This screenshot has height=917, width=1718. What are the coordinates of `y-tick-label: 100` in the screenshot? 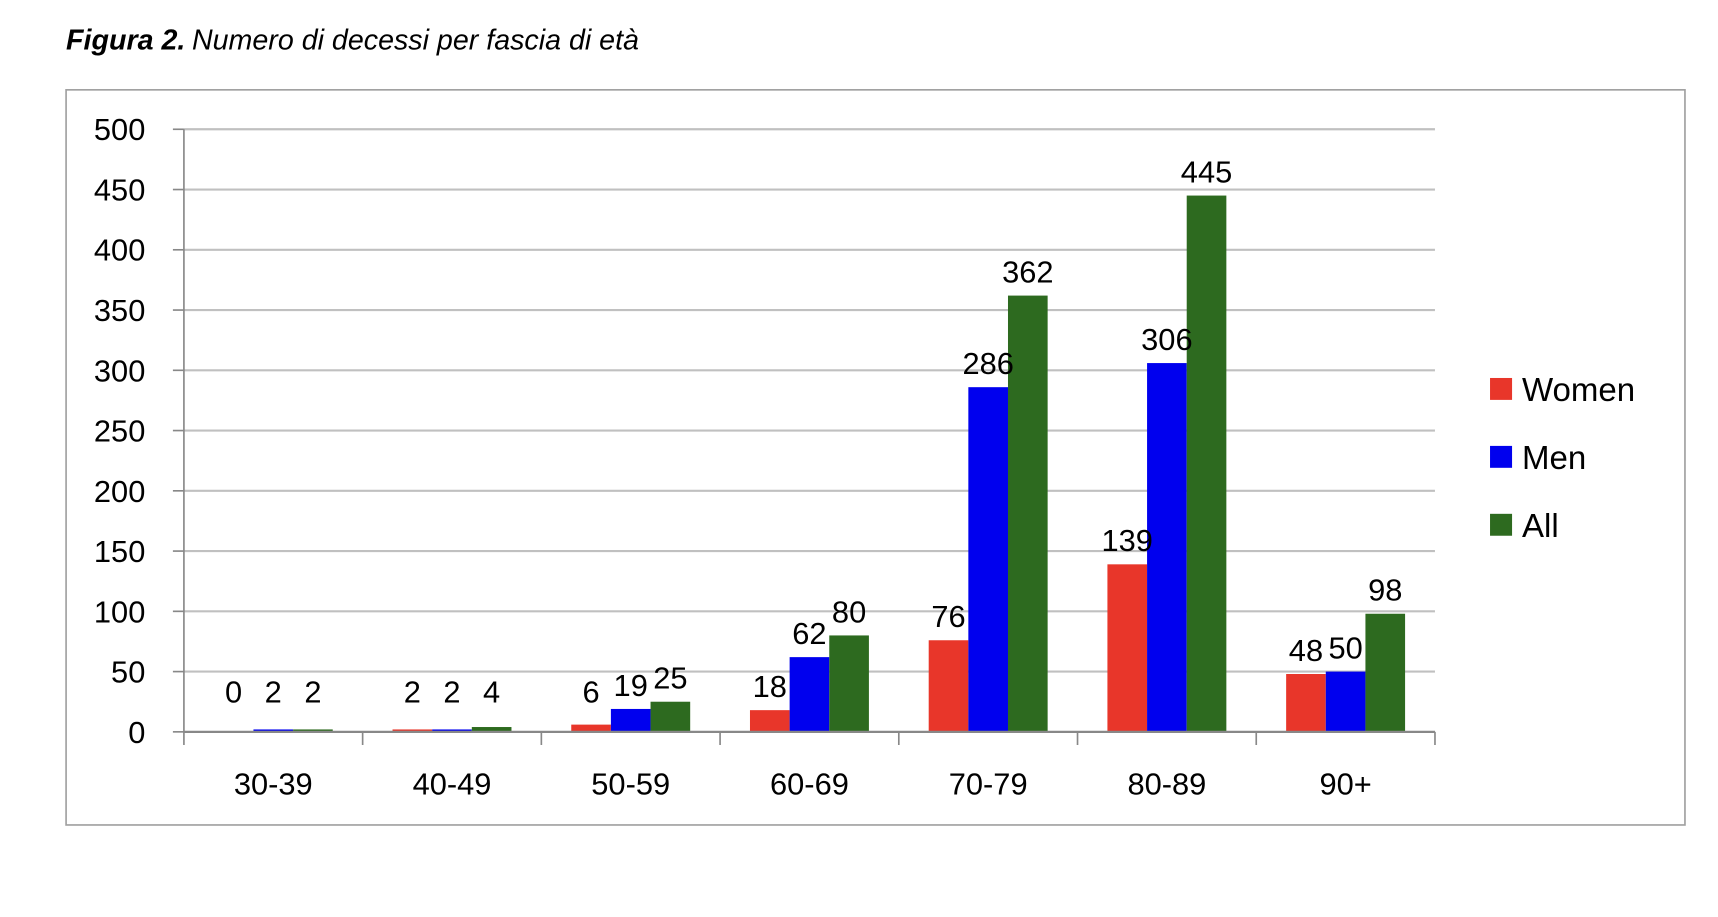 It's located at (119, 611).